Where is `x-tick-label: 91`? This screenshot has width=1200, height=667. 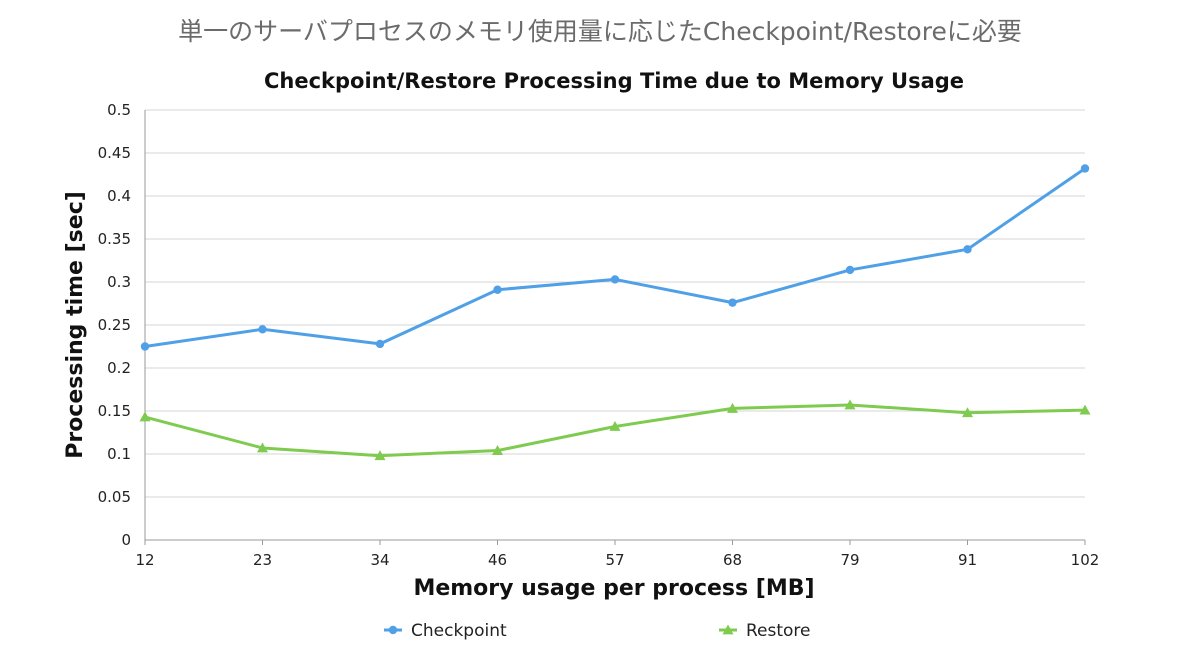
x-tick-label: 91 is located at coordinates (967, 560).